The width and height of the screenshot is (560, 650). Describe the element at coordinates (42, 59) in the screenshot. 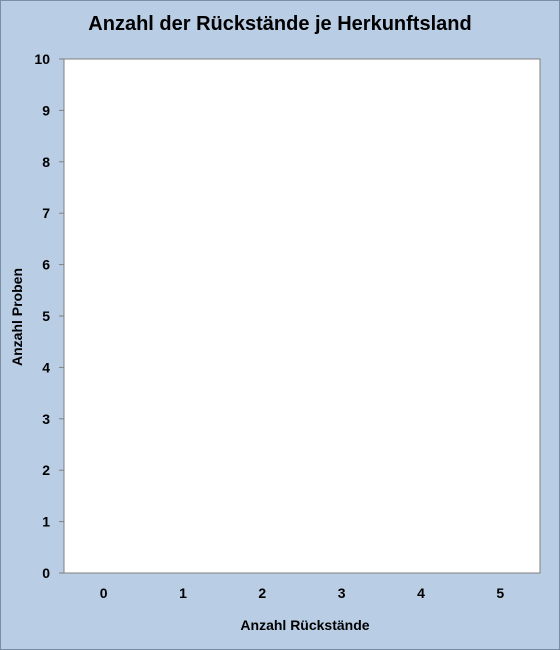

I see `y-tick-label: 10` at that location.